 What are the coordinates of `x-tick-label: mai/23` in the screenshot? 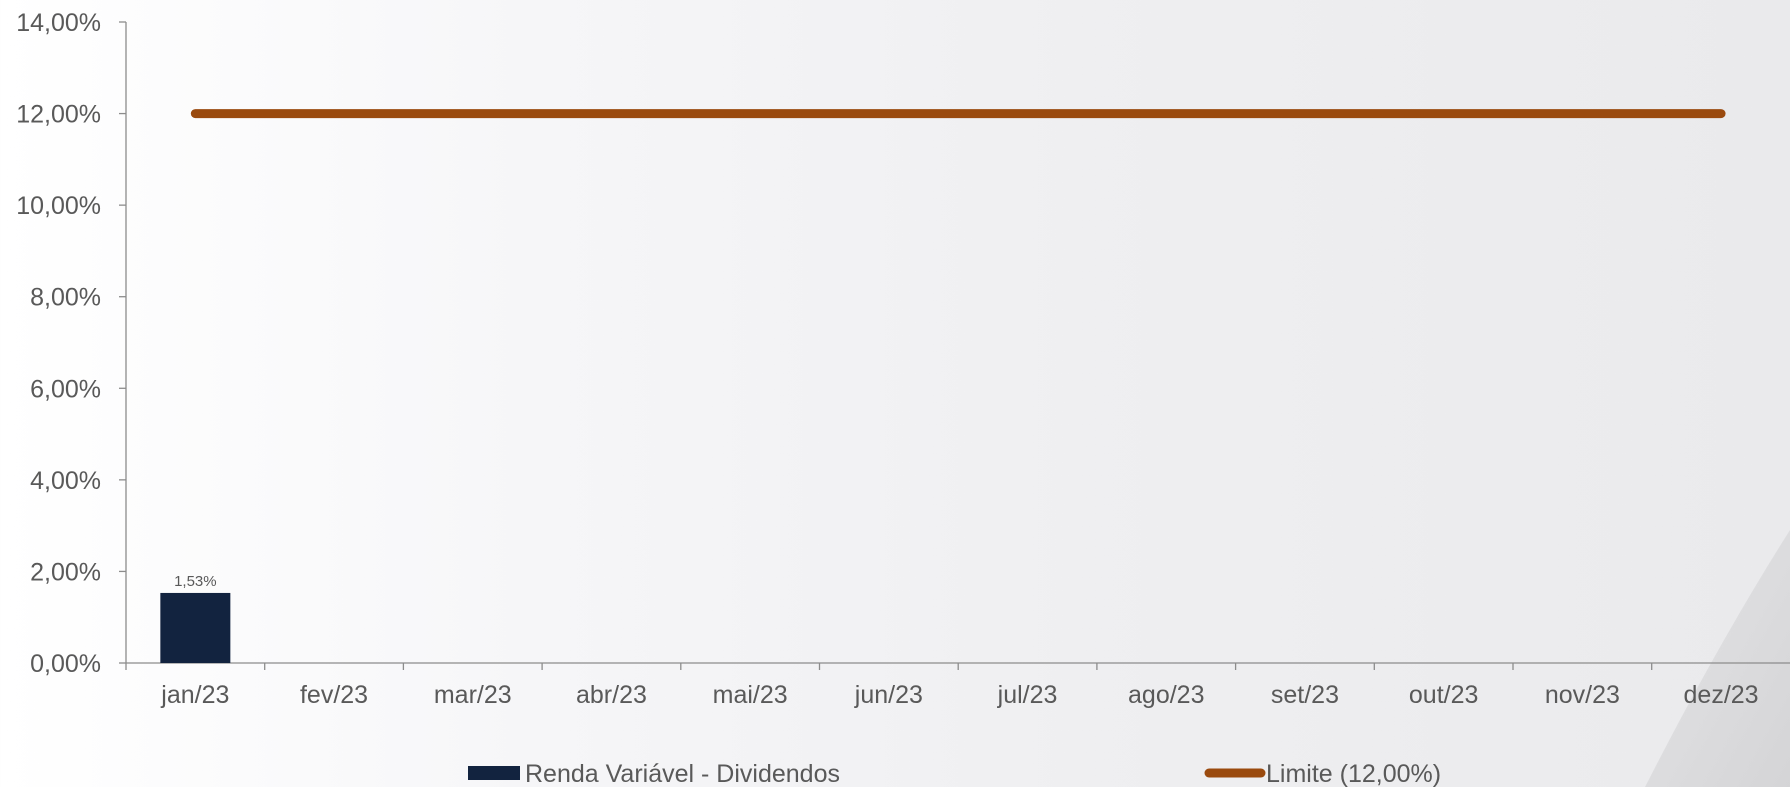 It's located at (750, 695).